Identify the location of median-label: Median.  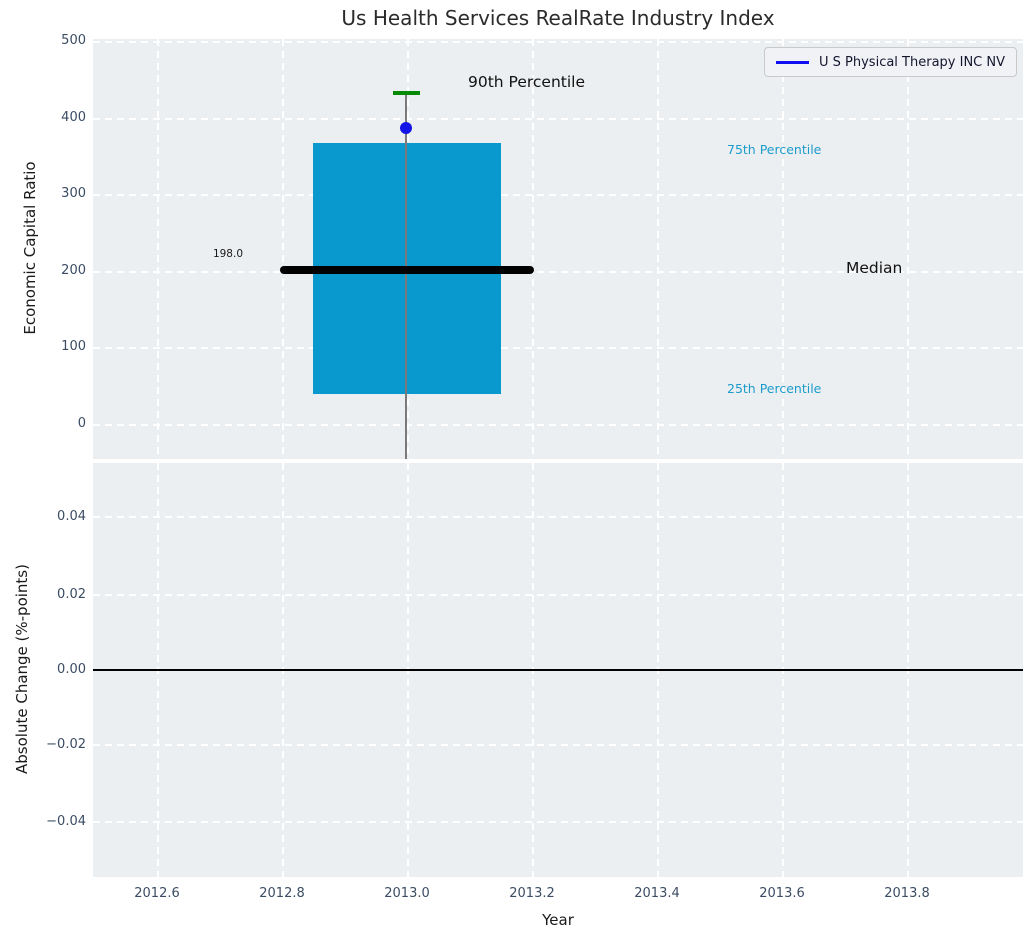
(874, 268).